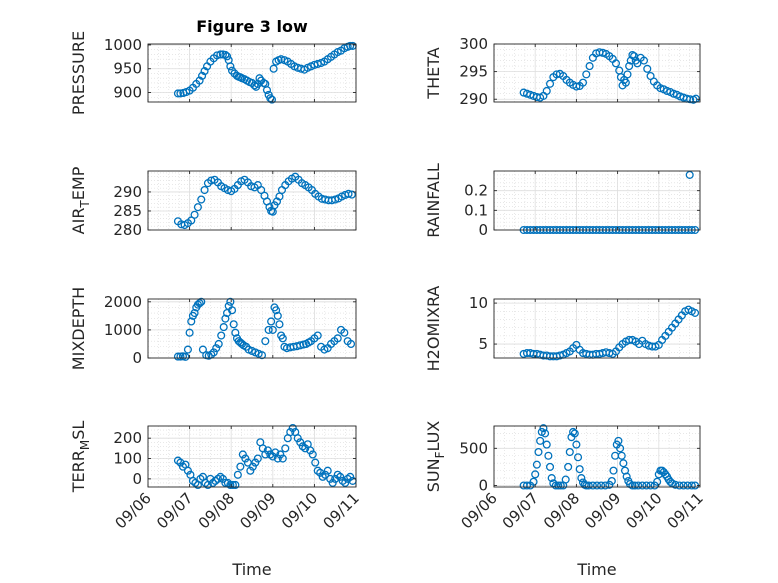  I want to click on x-tick-label: 09/09, so click(257, 510).